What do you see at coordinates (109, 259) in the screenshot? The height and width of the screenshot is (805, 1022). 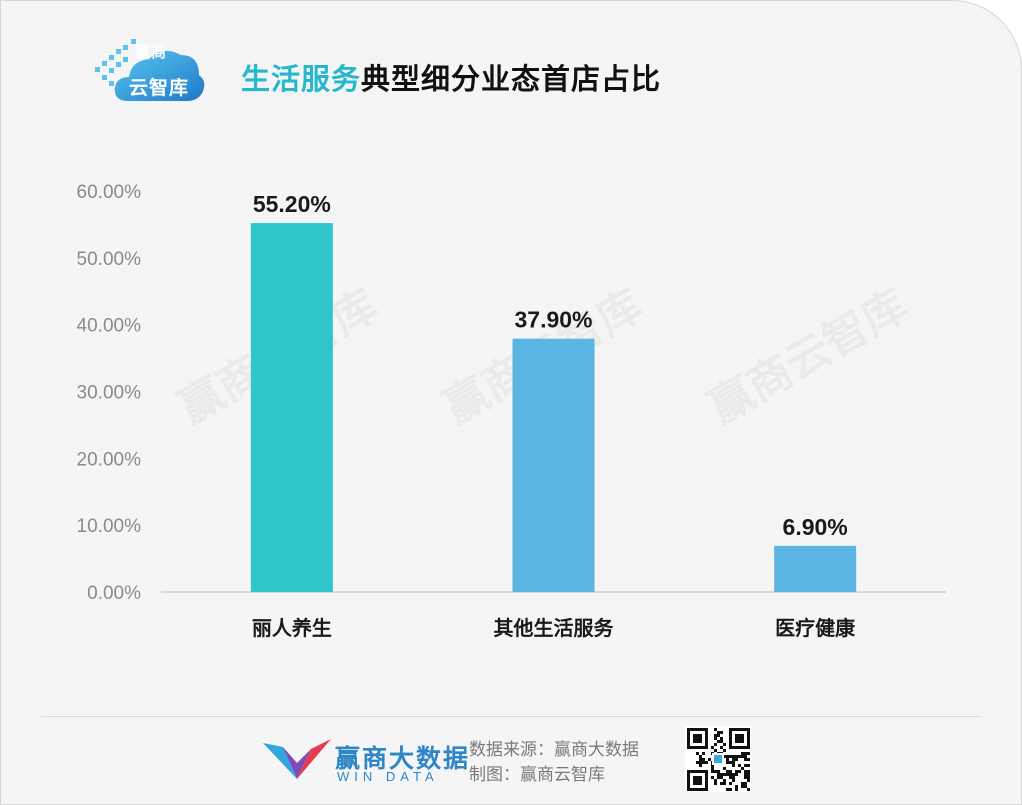 I see `y-tick-label: 50.00%` at bounding box center [109, 259].